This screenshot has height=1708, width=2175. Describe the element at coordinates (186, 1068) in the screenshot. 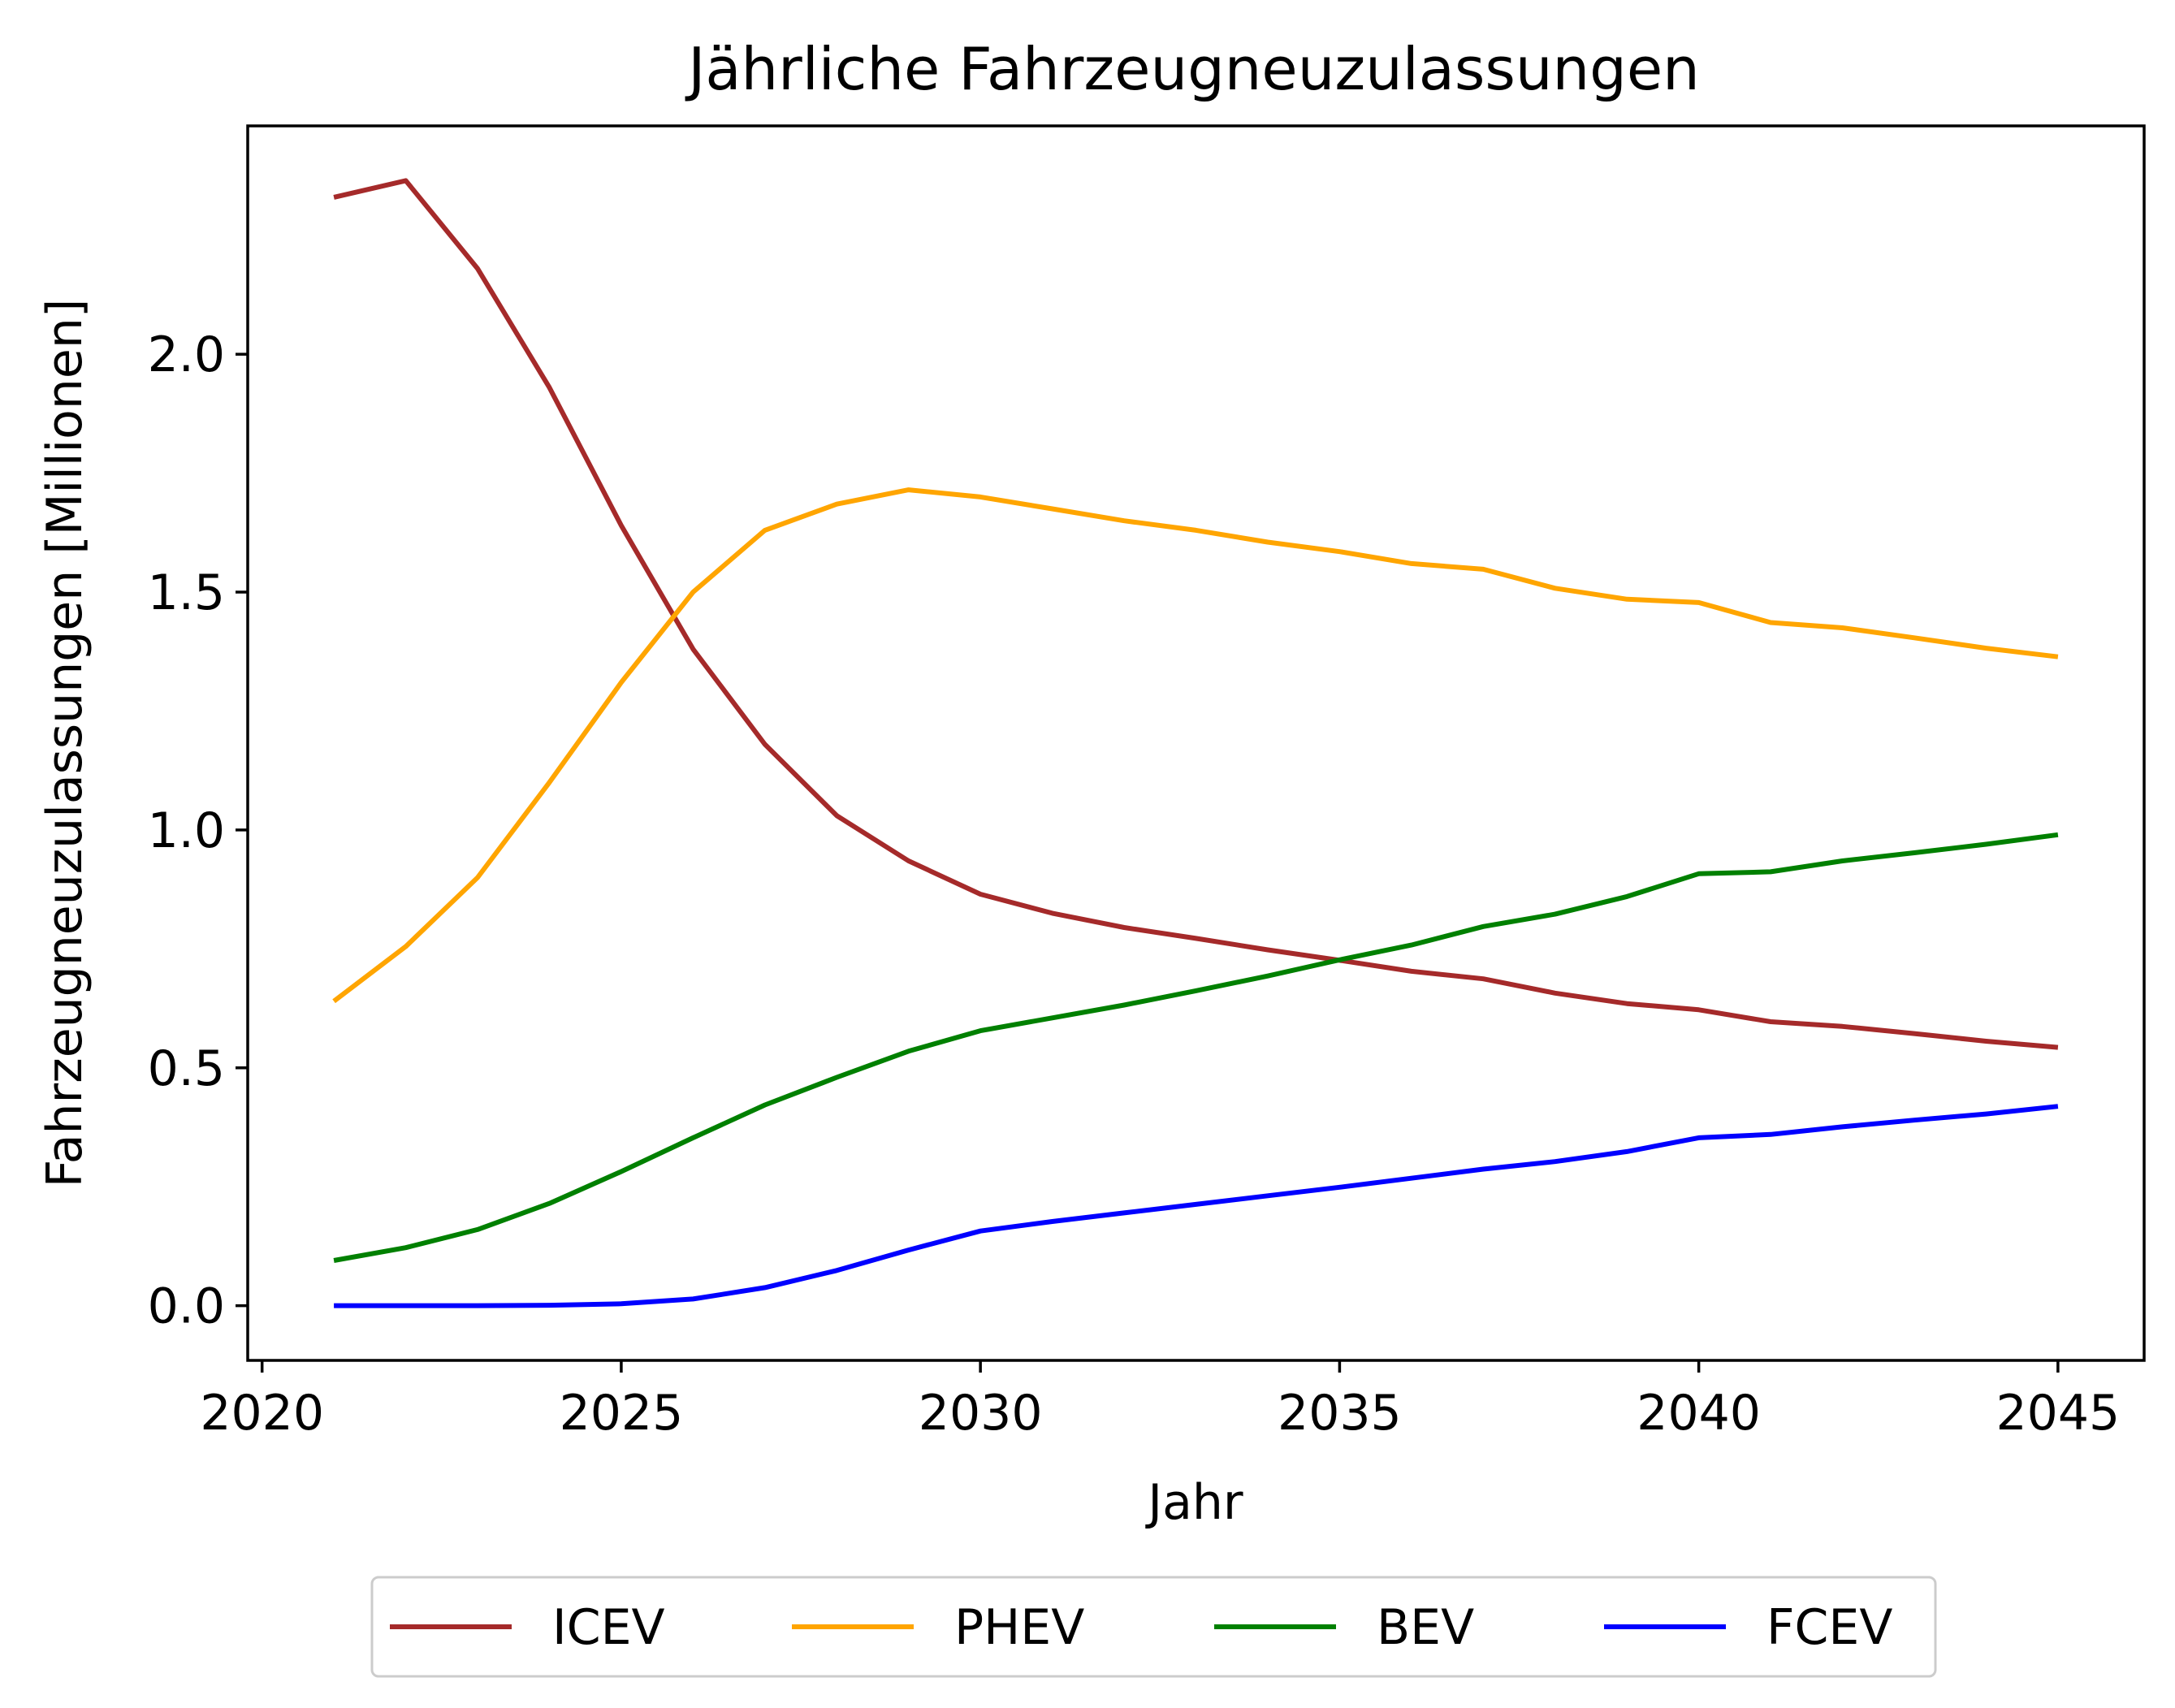

I see `y-tick-label: 0.5` at that location.